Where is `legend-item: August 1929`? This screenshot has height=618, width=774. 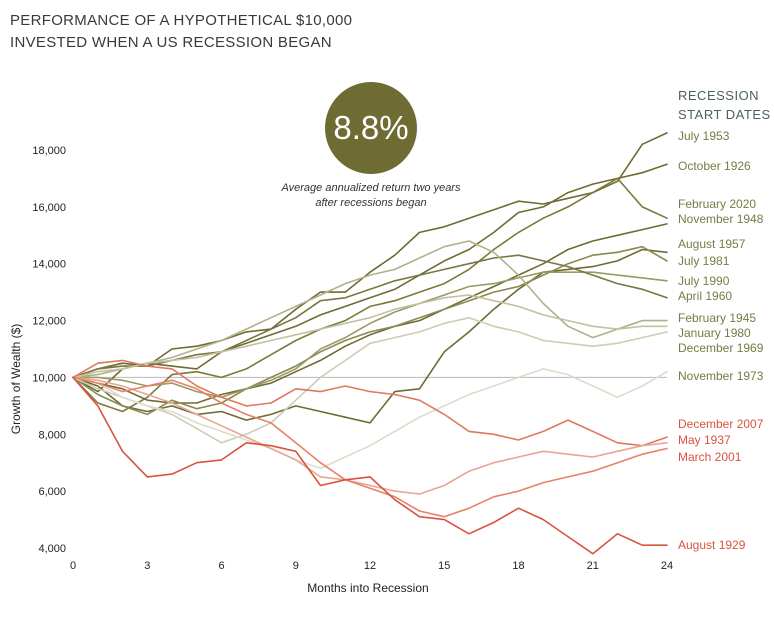
legend-item: August 1929 is located at coordinates (712, 545).